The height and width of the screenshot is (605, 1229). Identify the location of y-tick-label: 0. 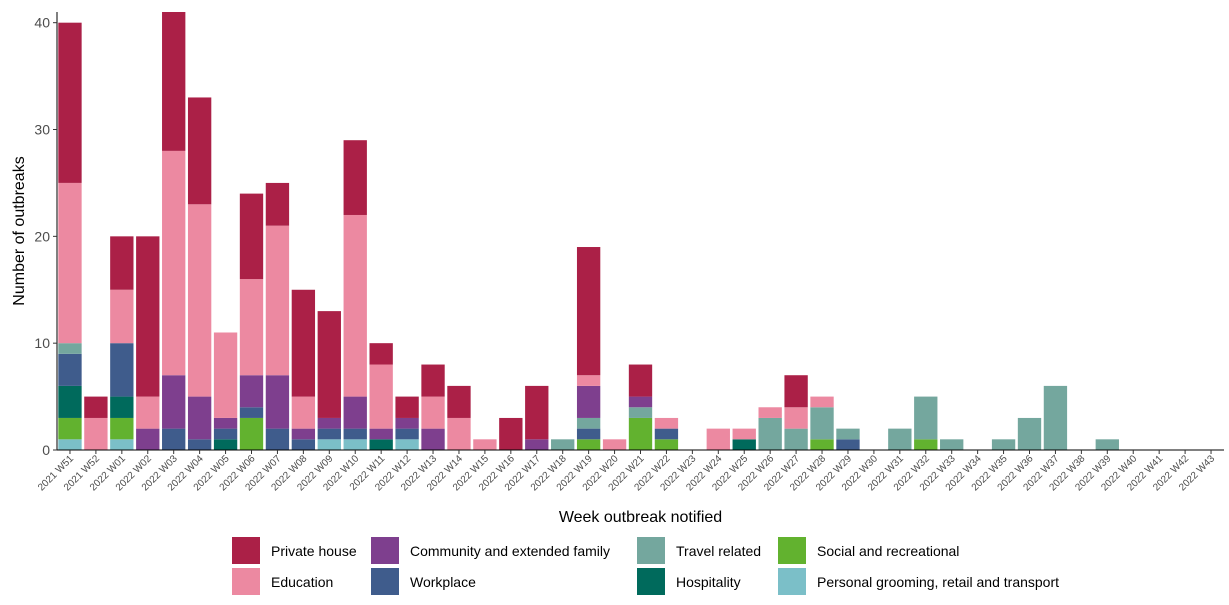
(46, 450).